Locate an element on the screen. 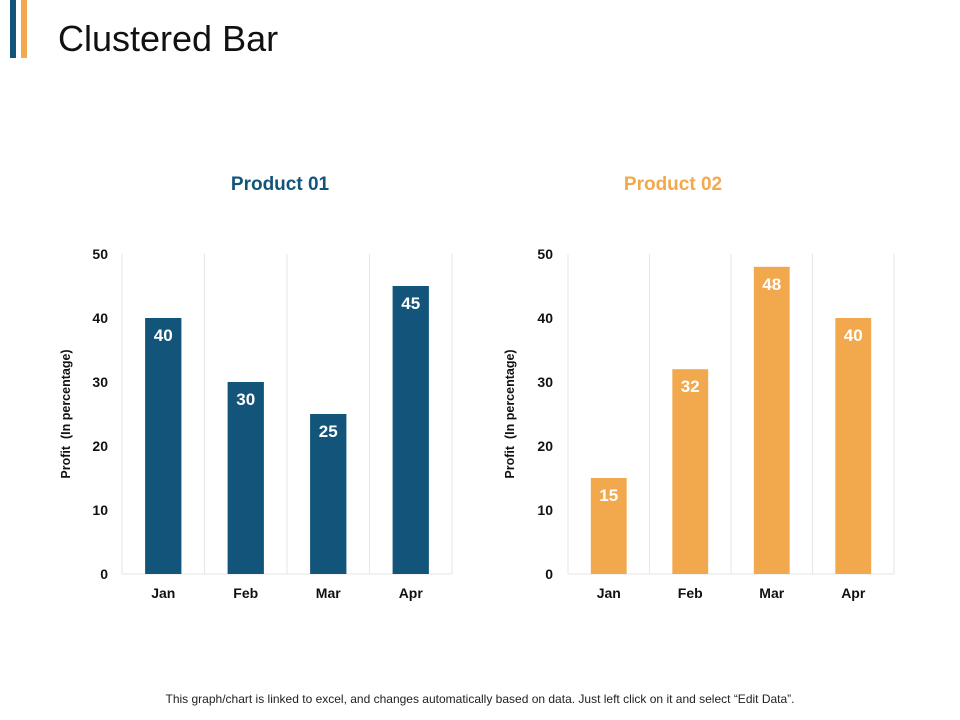 The height and width of the screenshot is (720, 960). header-accent-bar-dark is located at coordinates (13, 29).